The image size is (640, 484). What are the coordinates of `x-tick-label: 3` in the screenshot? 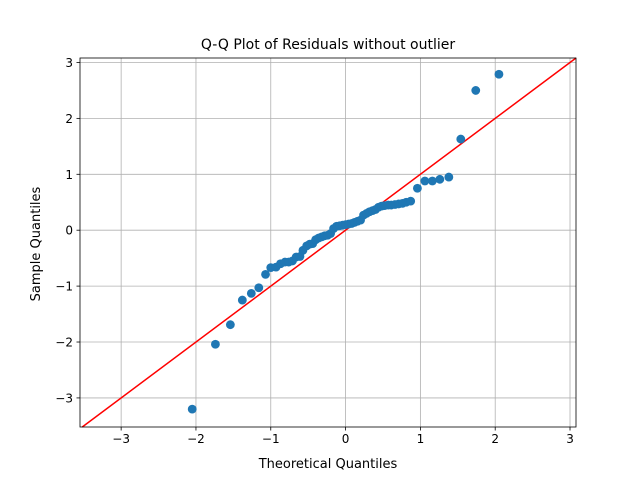 It's located at (570, 439).